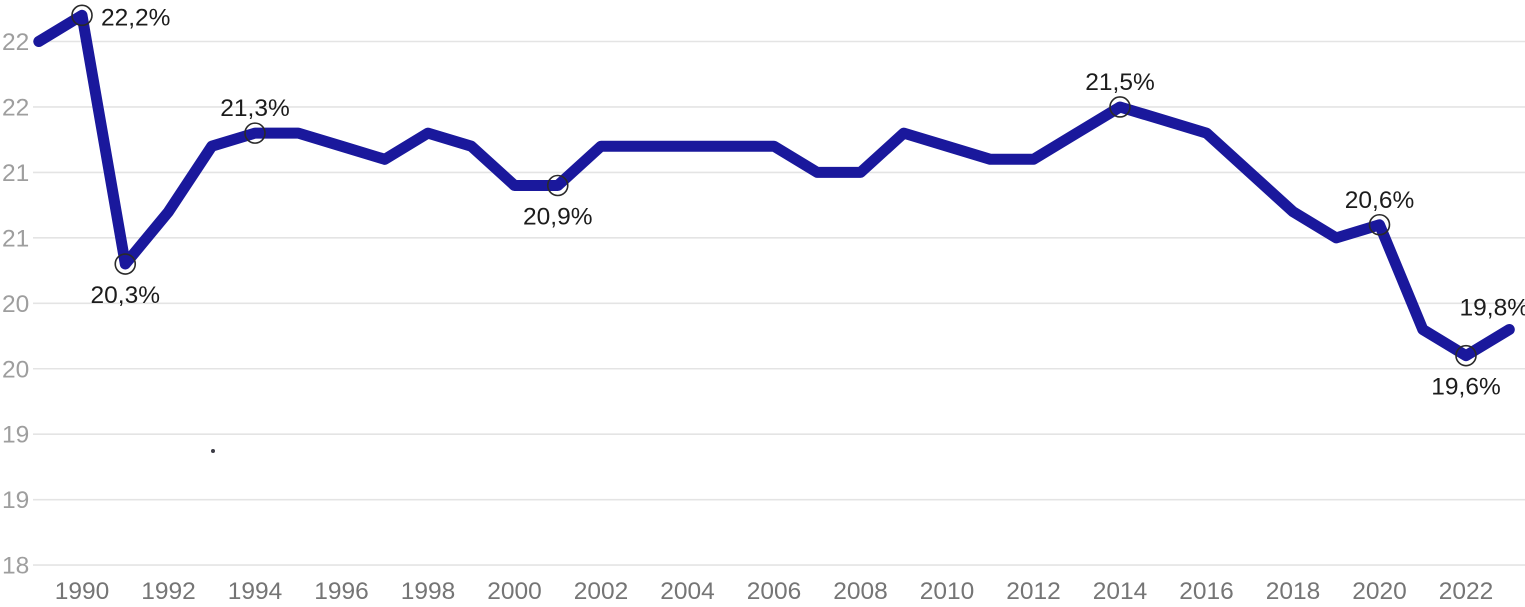  Describe the element at coordinates (341, 591) in the screenshot. I see `x-axis-tick-label: 1996` at that location.